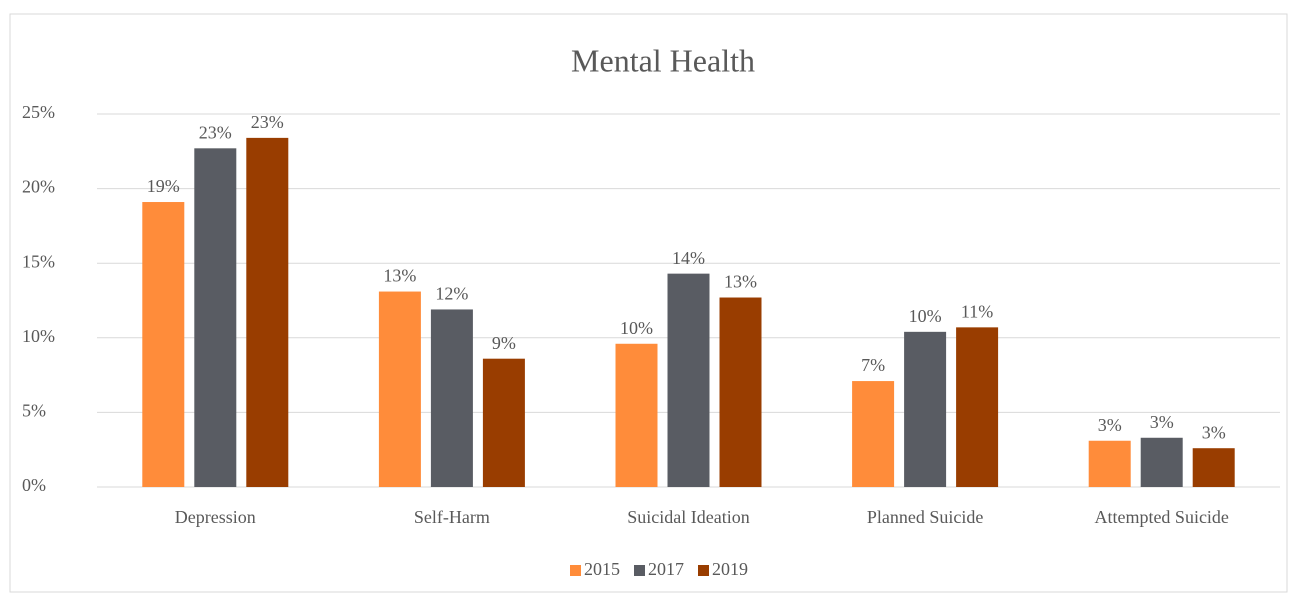 The image size is (1297, 600). I want to click on legend-label: 2019, so click(730, 569).